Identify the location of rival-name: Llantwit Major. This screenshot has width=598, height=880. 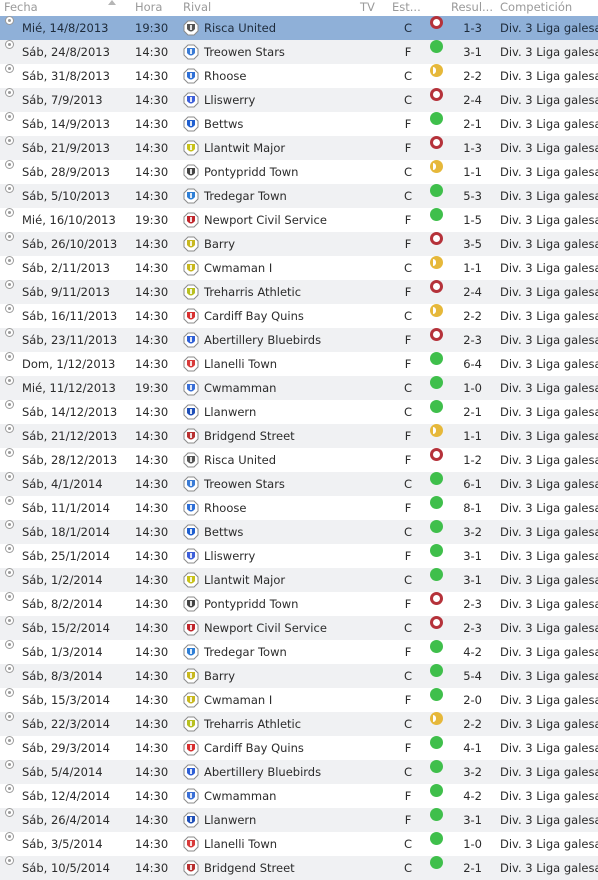
(245, 580).